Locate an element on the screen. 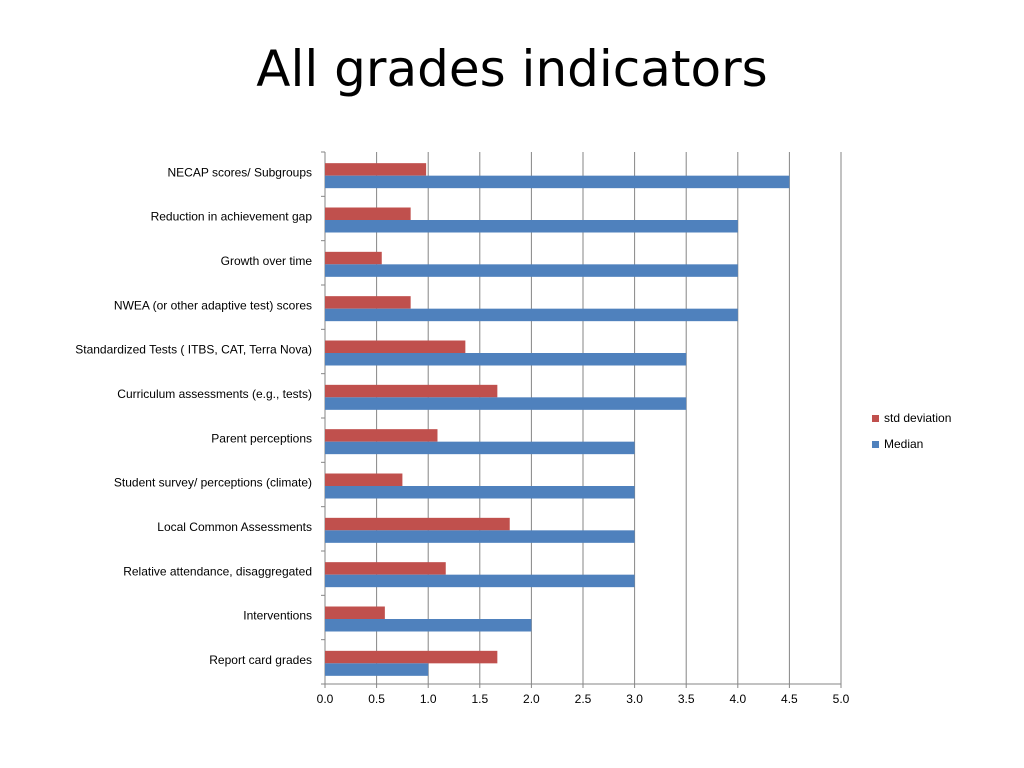 The height and width of the screenshot is (768, 1024). legend-label-median: Median is located at coordinates (904, 444).